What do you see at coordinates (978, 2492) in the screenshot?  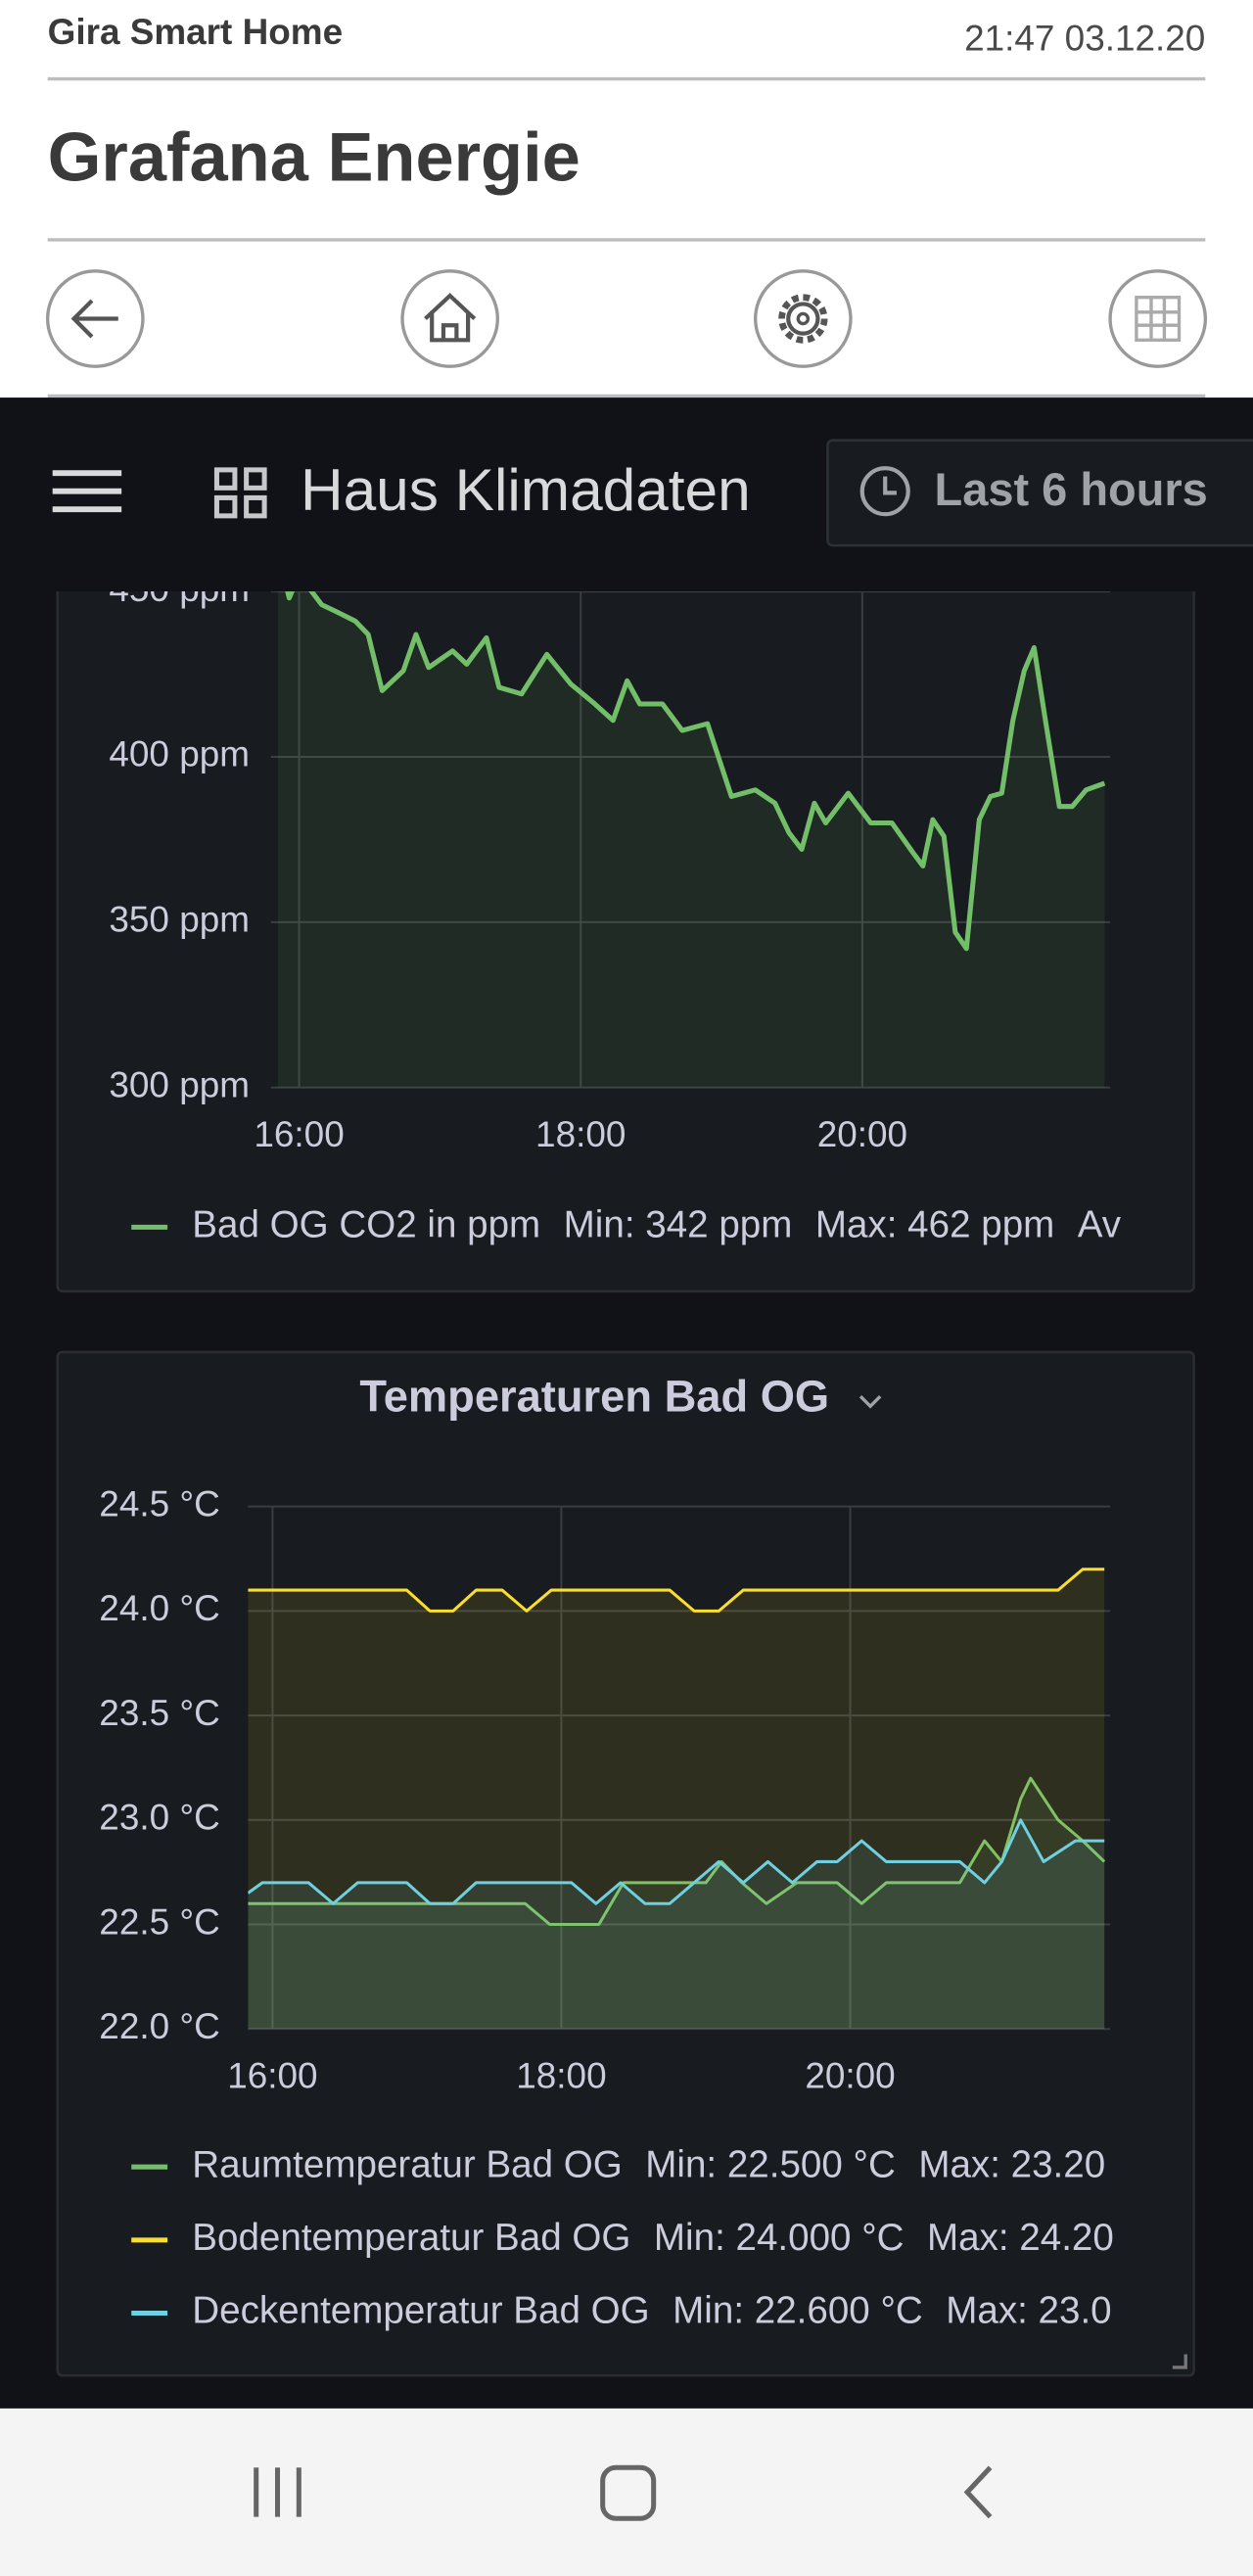 I see `back-nav-button` at bounding box center [978, 2492].